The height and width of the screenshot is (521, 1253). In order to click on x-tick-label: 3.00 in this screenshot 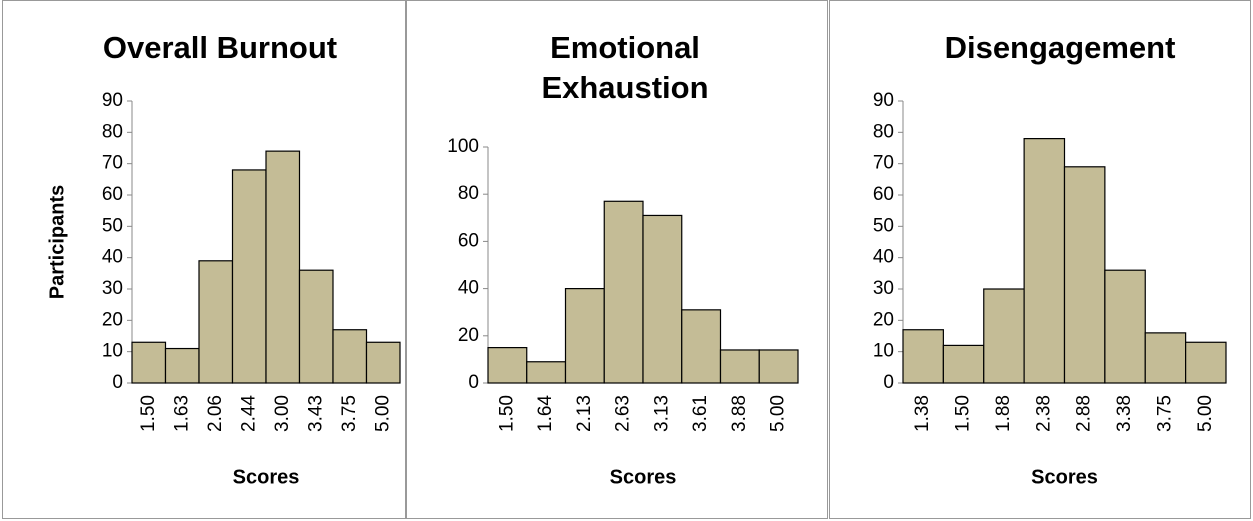, I will do `click(282, 413)`.